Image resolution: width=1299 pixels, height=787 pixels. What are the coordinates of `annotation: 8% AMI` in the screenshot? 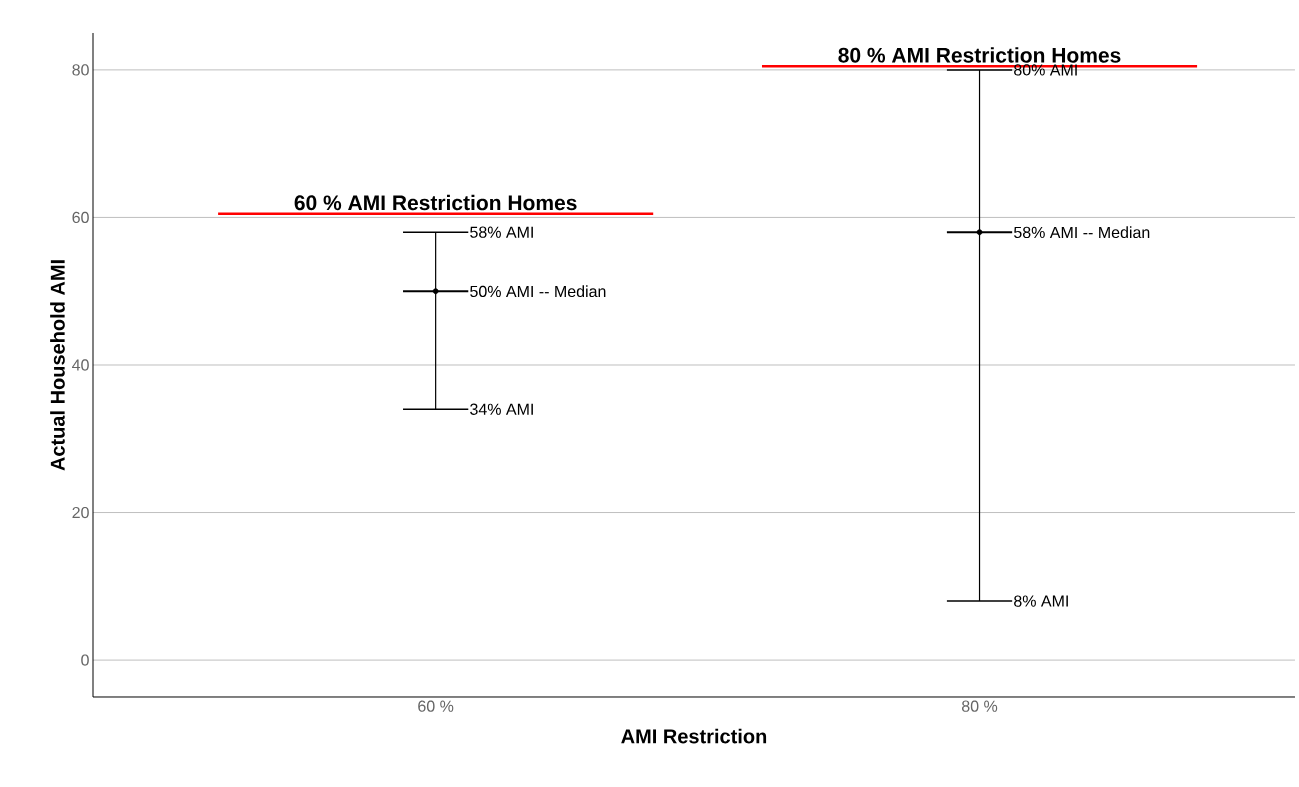 It's located at (1041, 601).